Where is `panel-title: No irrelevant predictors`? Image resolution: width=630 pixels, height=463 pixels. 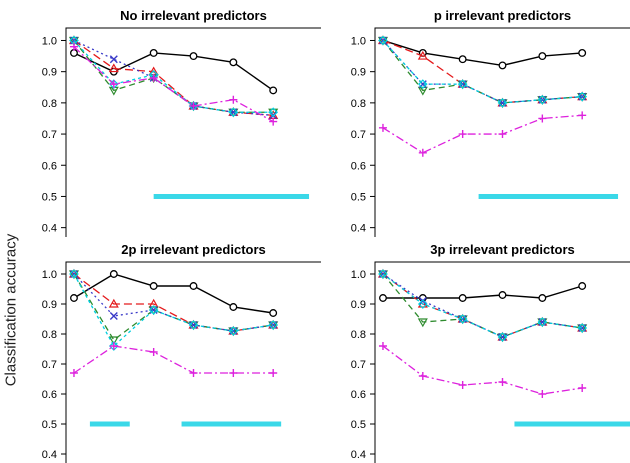
panel-title: No irrelevant predictors is located at coordinates (193, 15).